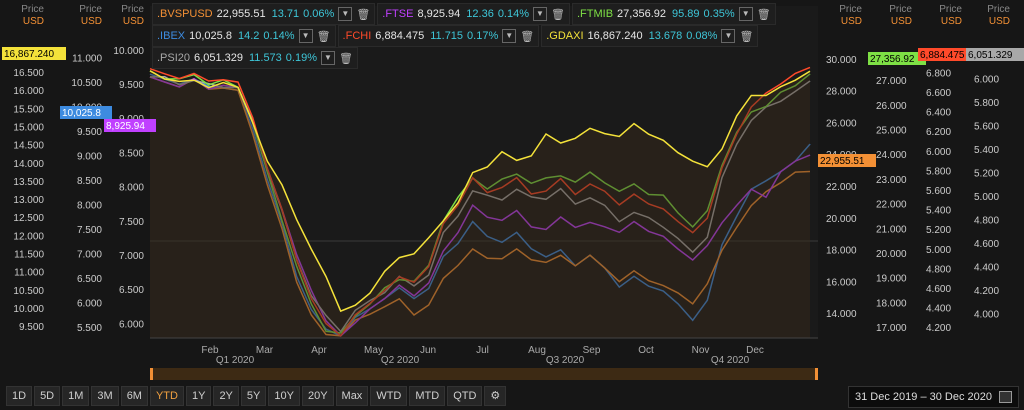  Describe the element at coordinates (986, 291) in the screenshot. I see `axis-tick-label: 4.200` at that location.